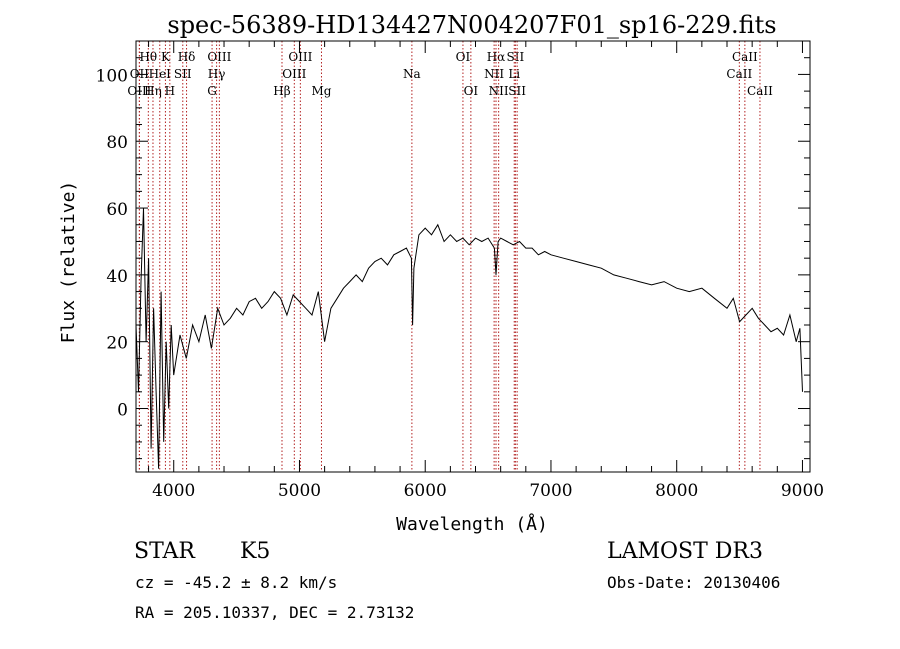 This screenshot has height=649, width=900. Describe the element at coordinates (472, 524) in the screenshot. I see `x-axis-label: Wavelength (Å)` at that location.